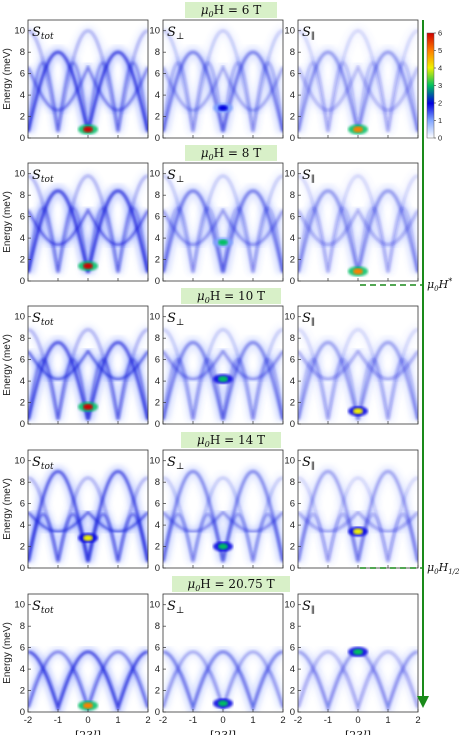 This screenshot has width=463, height=735. I want to click on field-marker-label: μ0H*, so click(439, 285).